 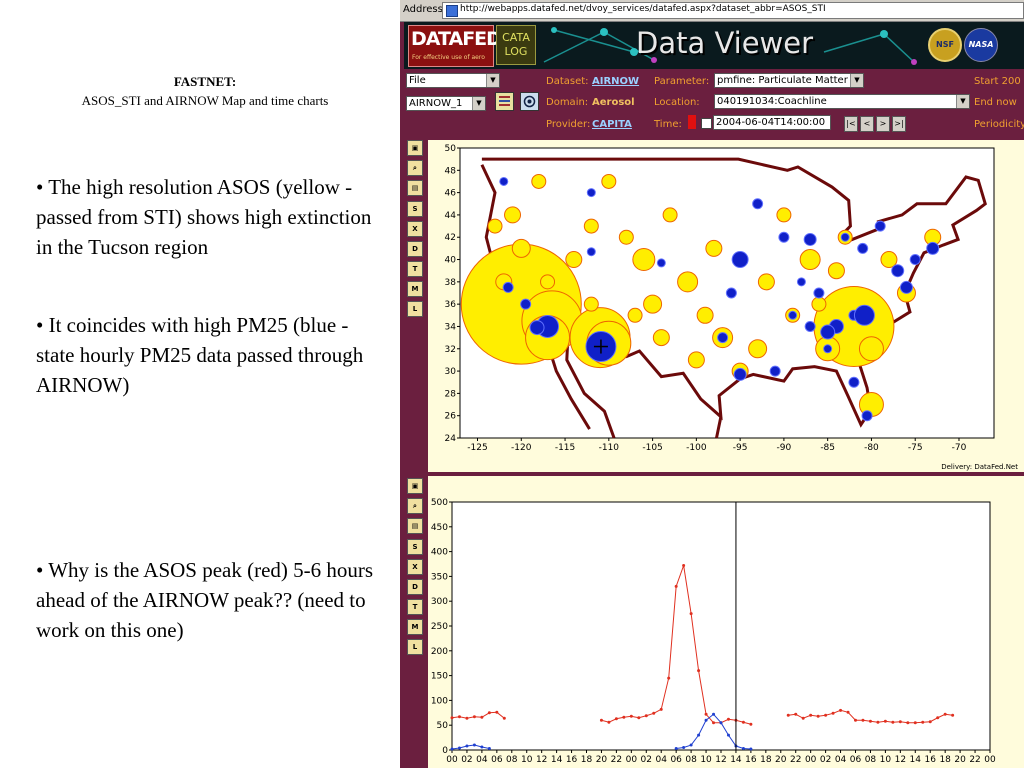 I want to click on slide-title: FASTNET:, so click(x=205, y=81).